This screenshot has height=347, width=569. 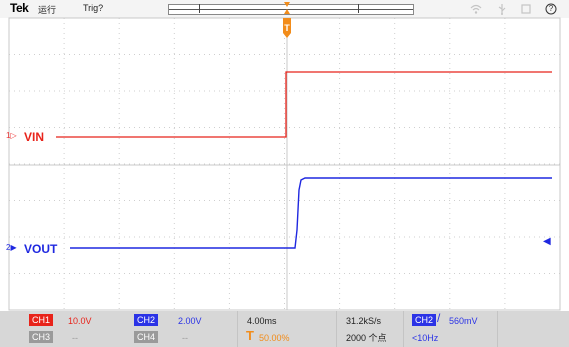 I want to click on usb-icon, so click(x=502, y=9).